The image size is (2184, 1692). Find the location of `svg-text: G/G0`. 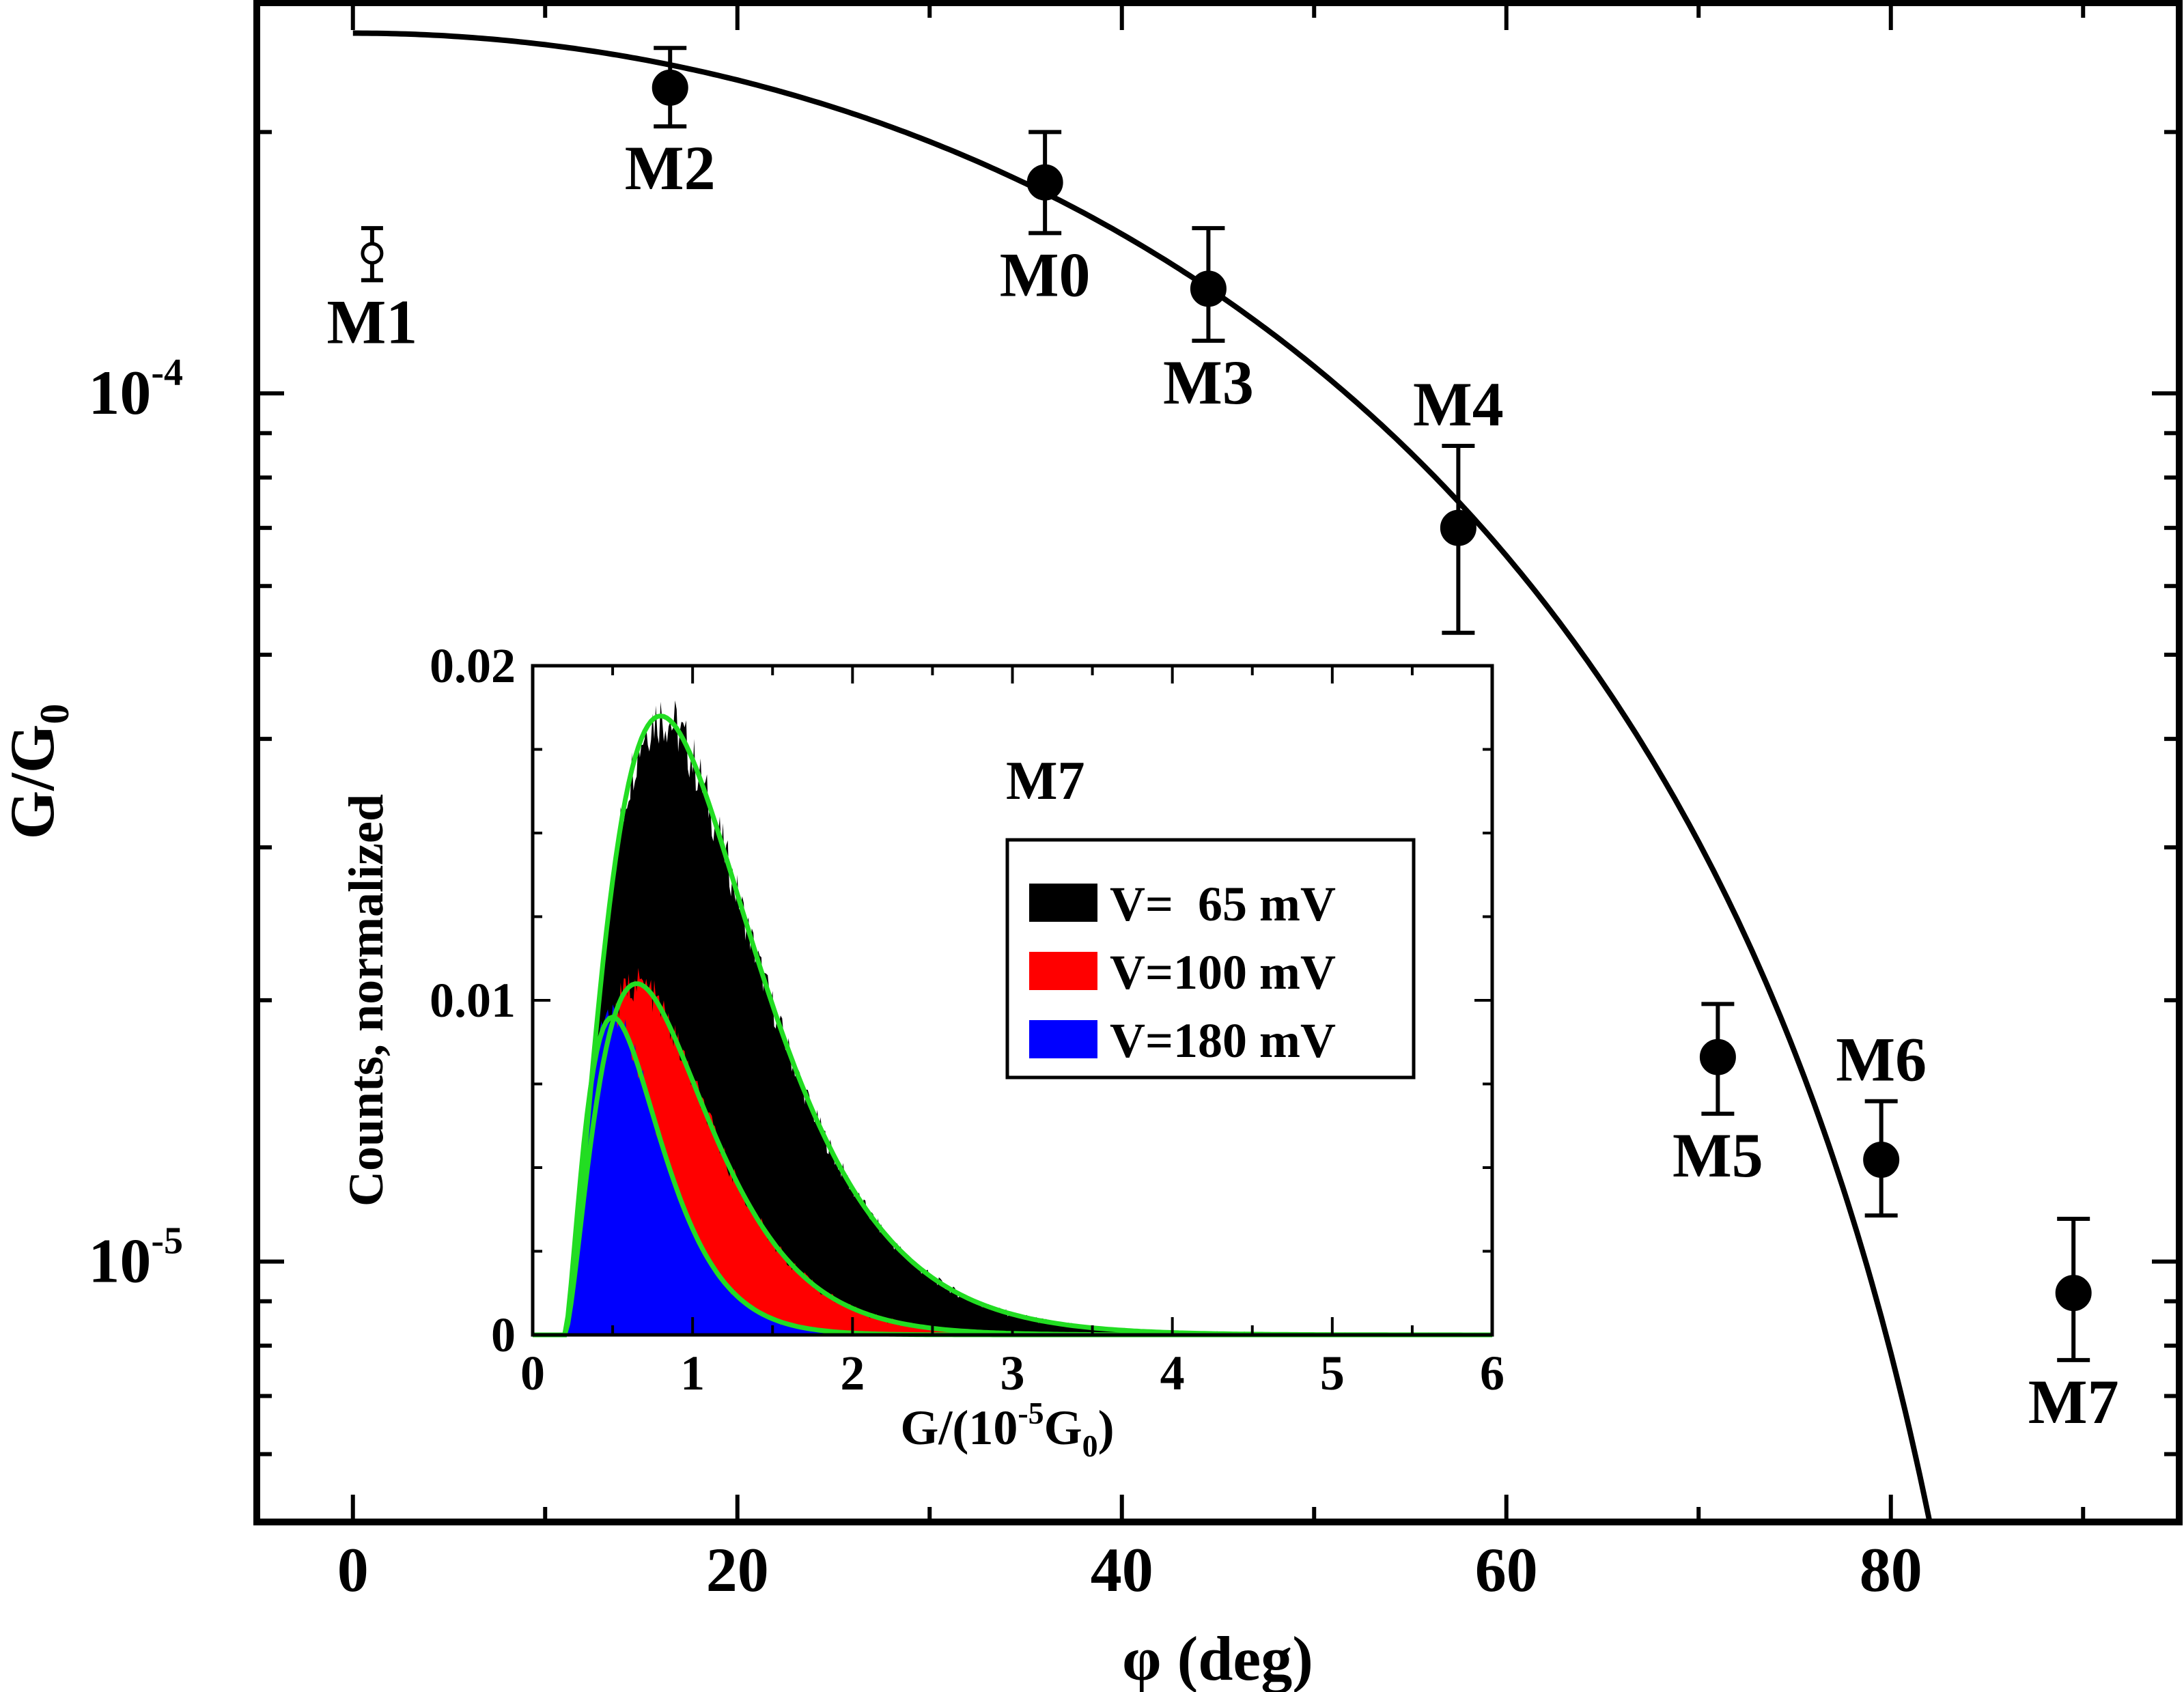

svg-text: G/G0 is located at coordinates (38, 772).